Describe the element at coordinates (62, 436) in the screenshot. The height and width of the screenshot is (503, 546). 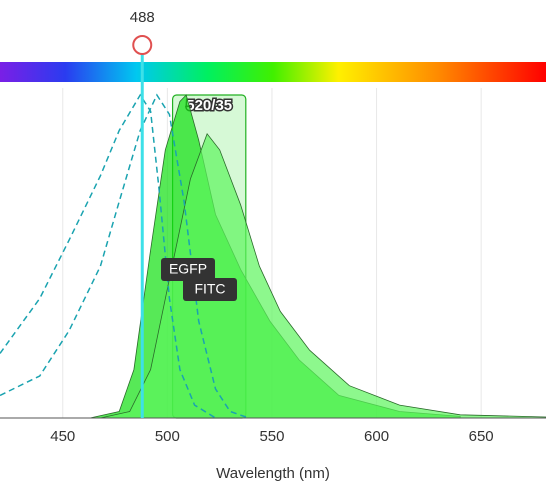
I see `x-tick-label: 450` at that location.